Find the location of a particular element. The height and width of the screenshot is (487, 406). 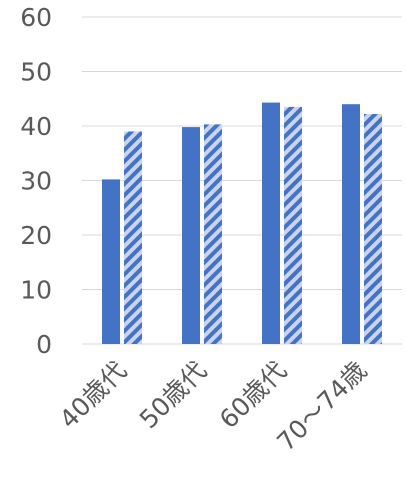

x-tick-label: 60歳代 is located at coordinates (253, 395).